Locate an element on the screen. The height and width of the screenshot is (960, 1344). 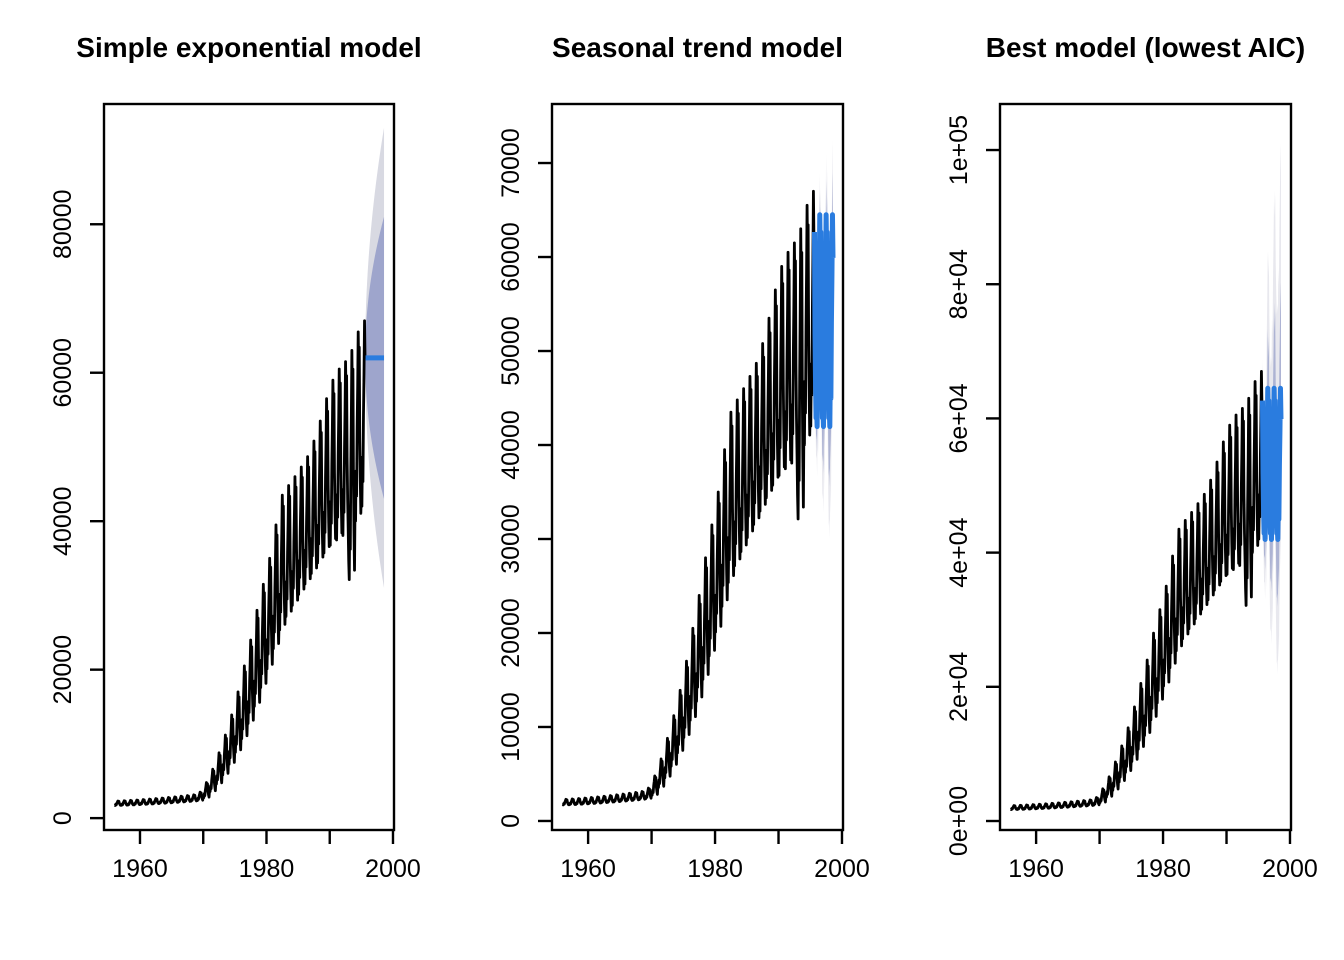
panel-title-seasonal-trend: Seasonal trend model is located at coordinates (697, 47).